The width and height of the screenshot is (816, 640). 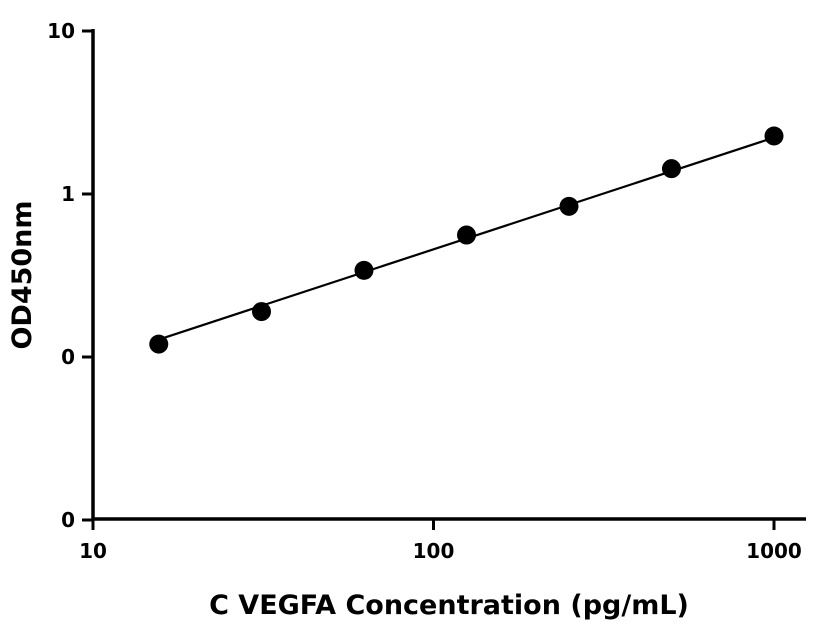 What do you see at coordinates (61, 31) in the screenshot?
I see `y-tick-label-3: 10` at bounding box center [61, 31].